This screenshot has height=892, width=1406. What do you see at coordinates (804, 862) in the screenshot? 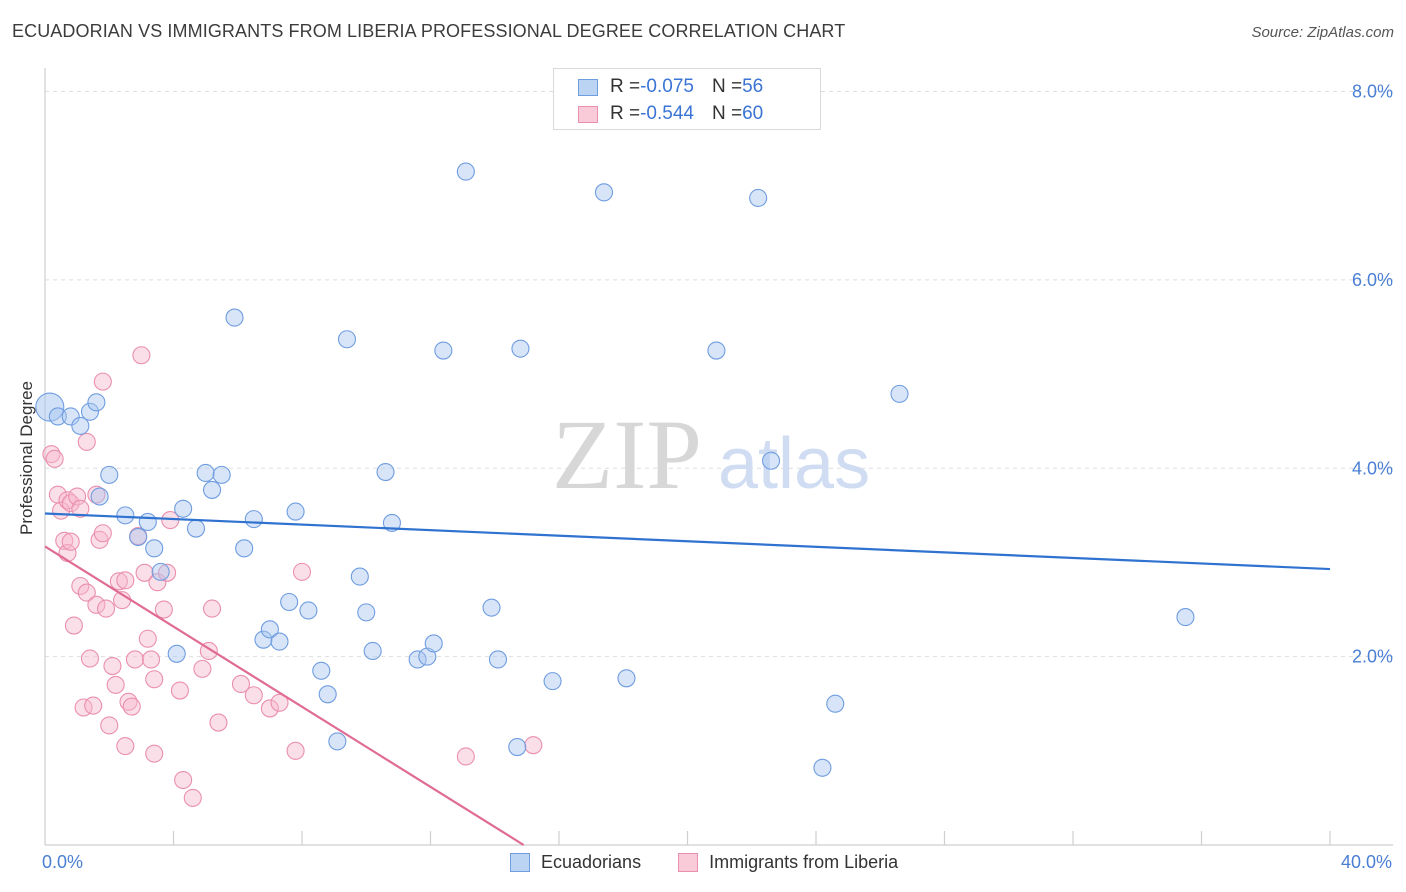
I see `series-legend-label: Immigrants from Liberia` at bounding box center [804, 862].